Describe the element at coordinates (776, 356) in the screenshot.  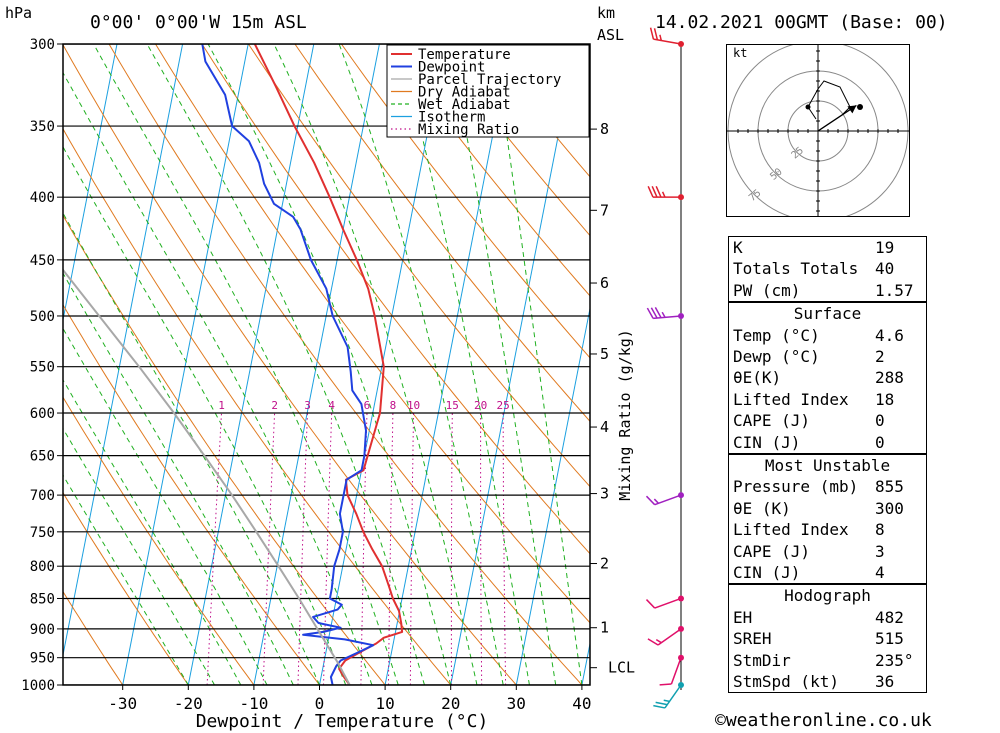
I see `stat-label: Dewp (°C)` at that location.